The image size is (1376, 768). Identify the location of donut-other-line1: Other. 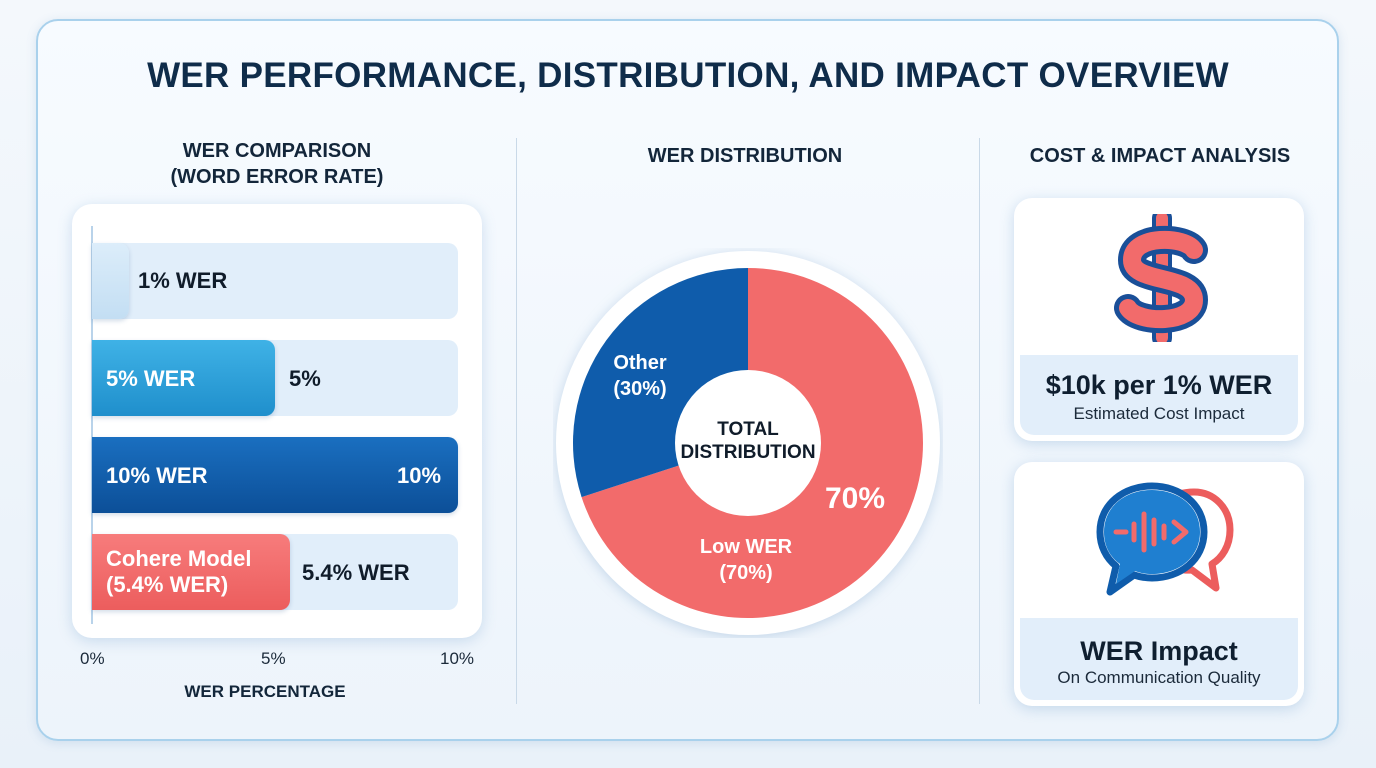
(640, 363).